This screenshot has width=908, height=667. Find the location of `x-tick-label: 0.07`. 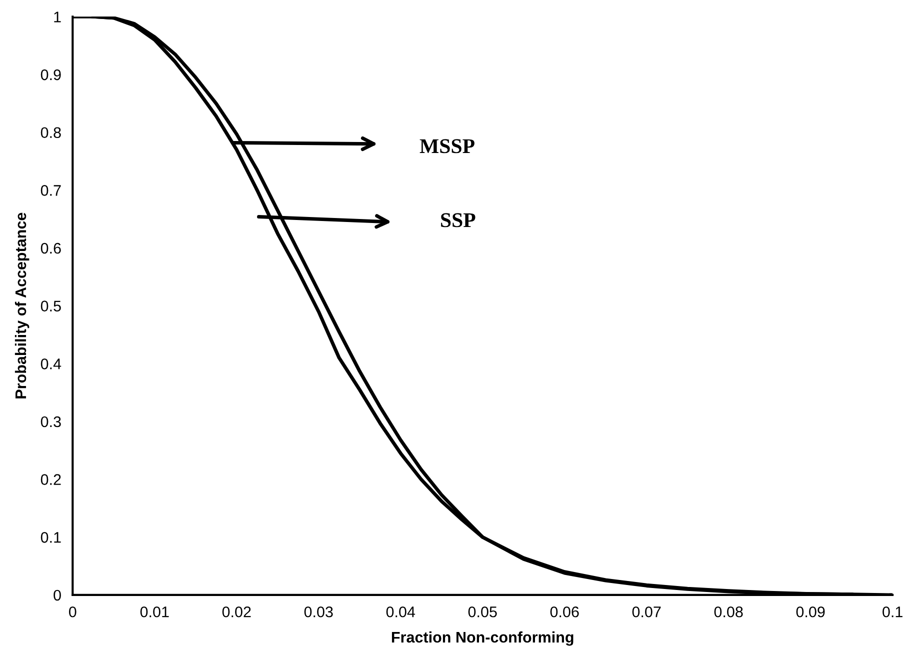

x-tick-label: 0.07 is located at coordinates (646, 612).